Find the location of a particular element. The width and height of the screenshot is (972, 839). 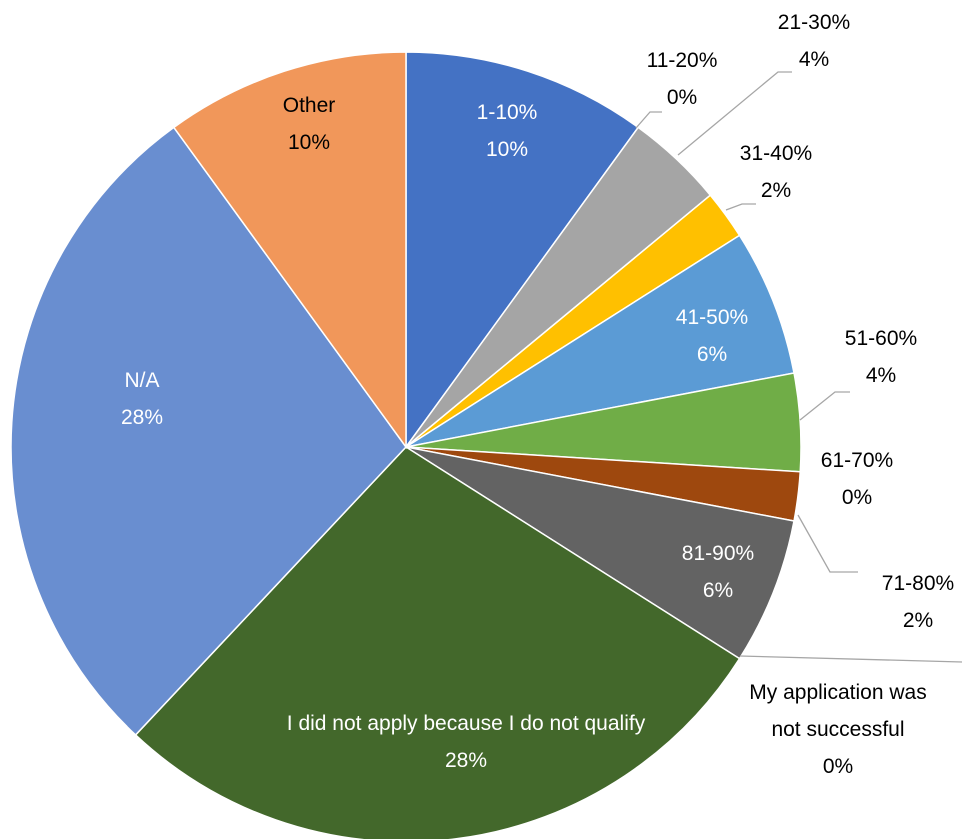

data-label: 21-30% 4% is located at coordinates (814, 41).